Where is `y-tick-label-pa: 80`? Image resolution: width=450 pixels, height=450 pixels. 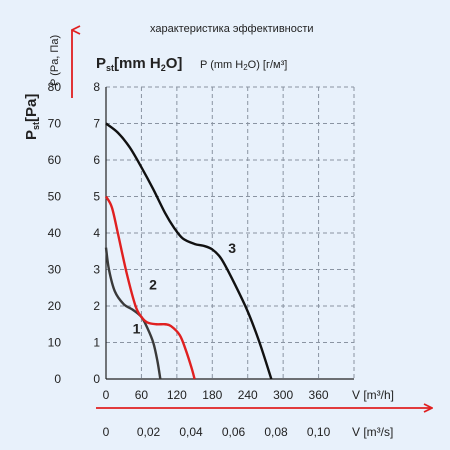 y-tick-label-pa: 80 is located at coordinates (55, 87).